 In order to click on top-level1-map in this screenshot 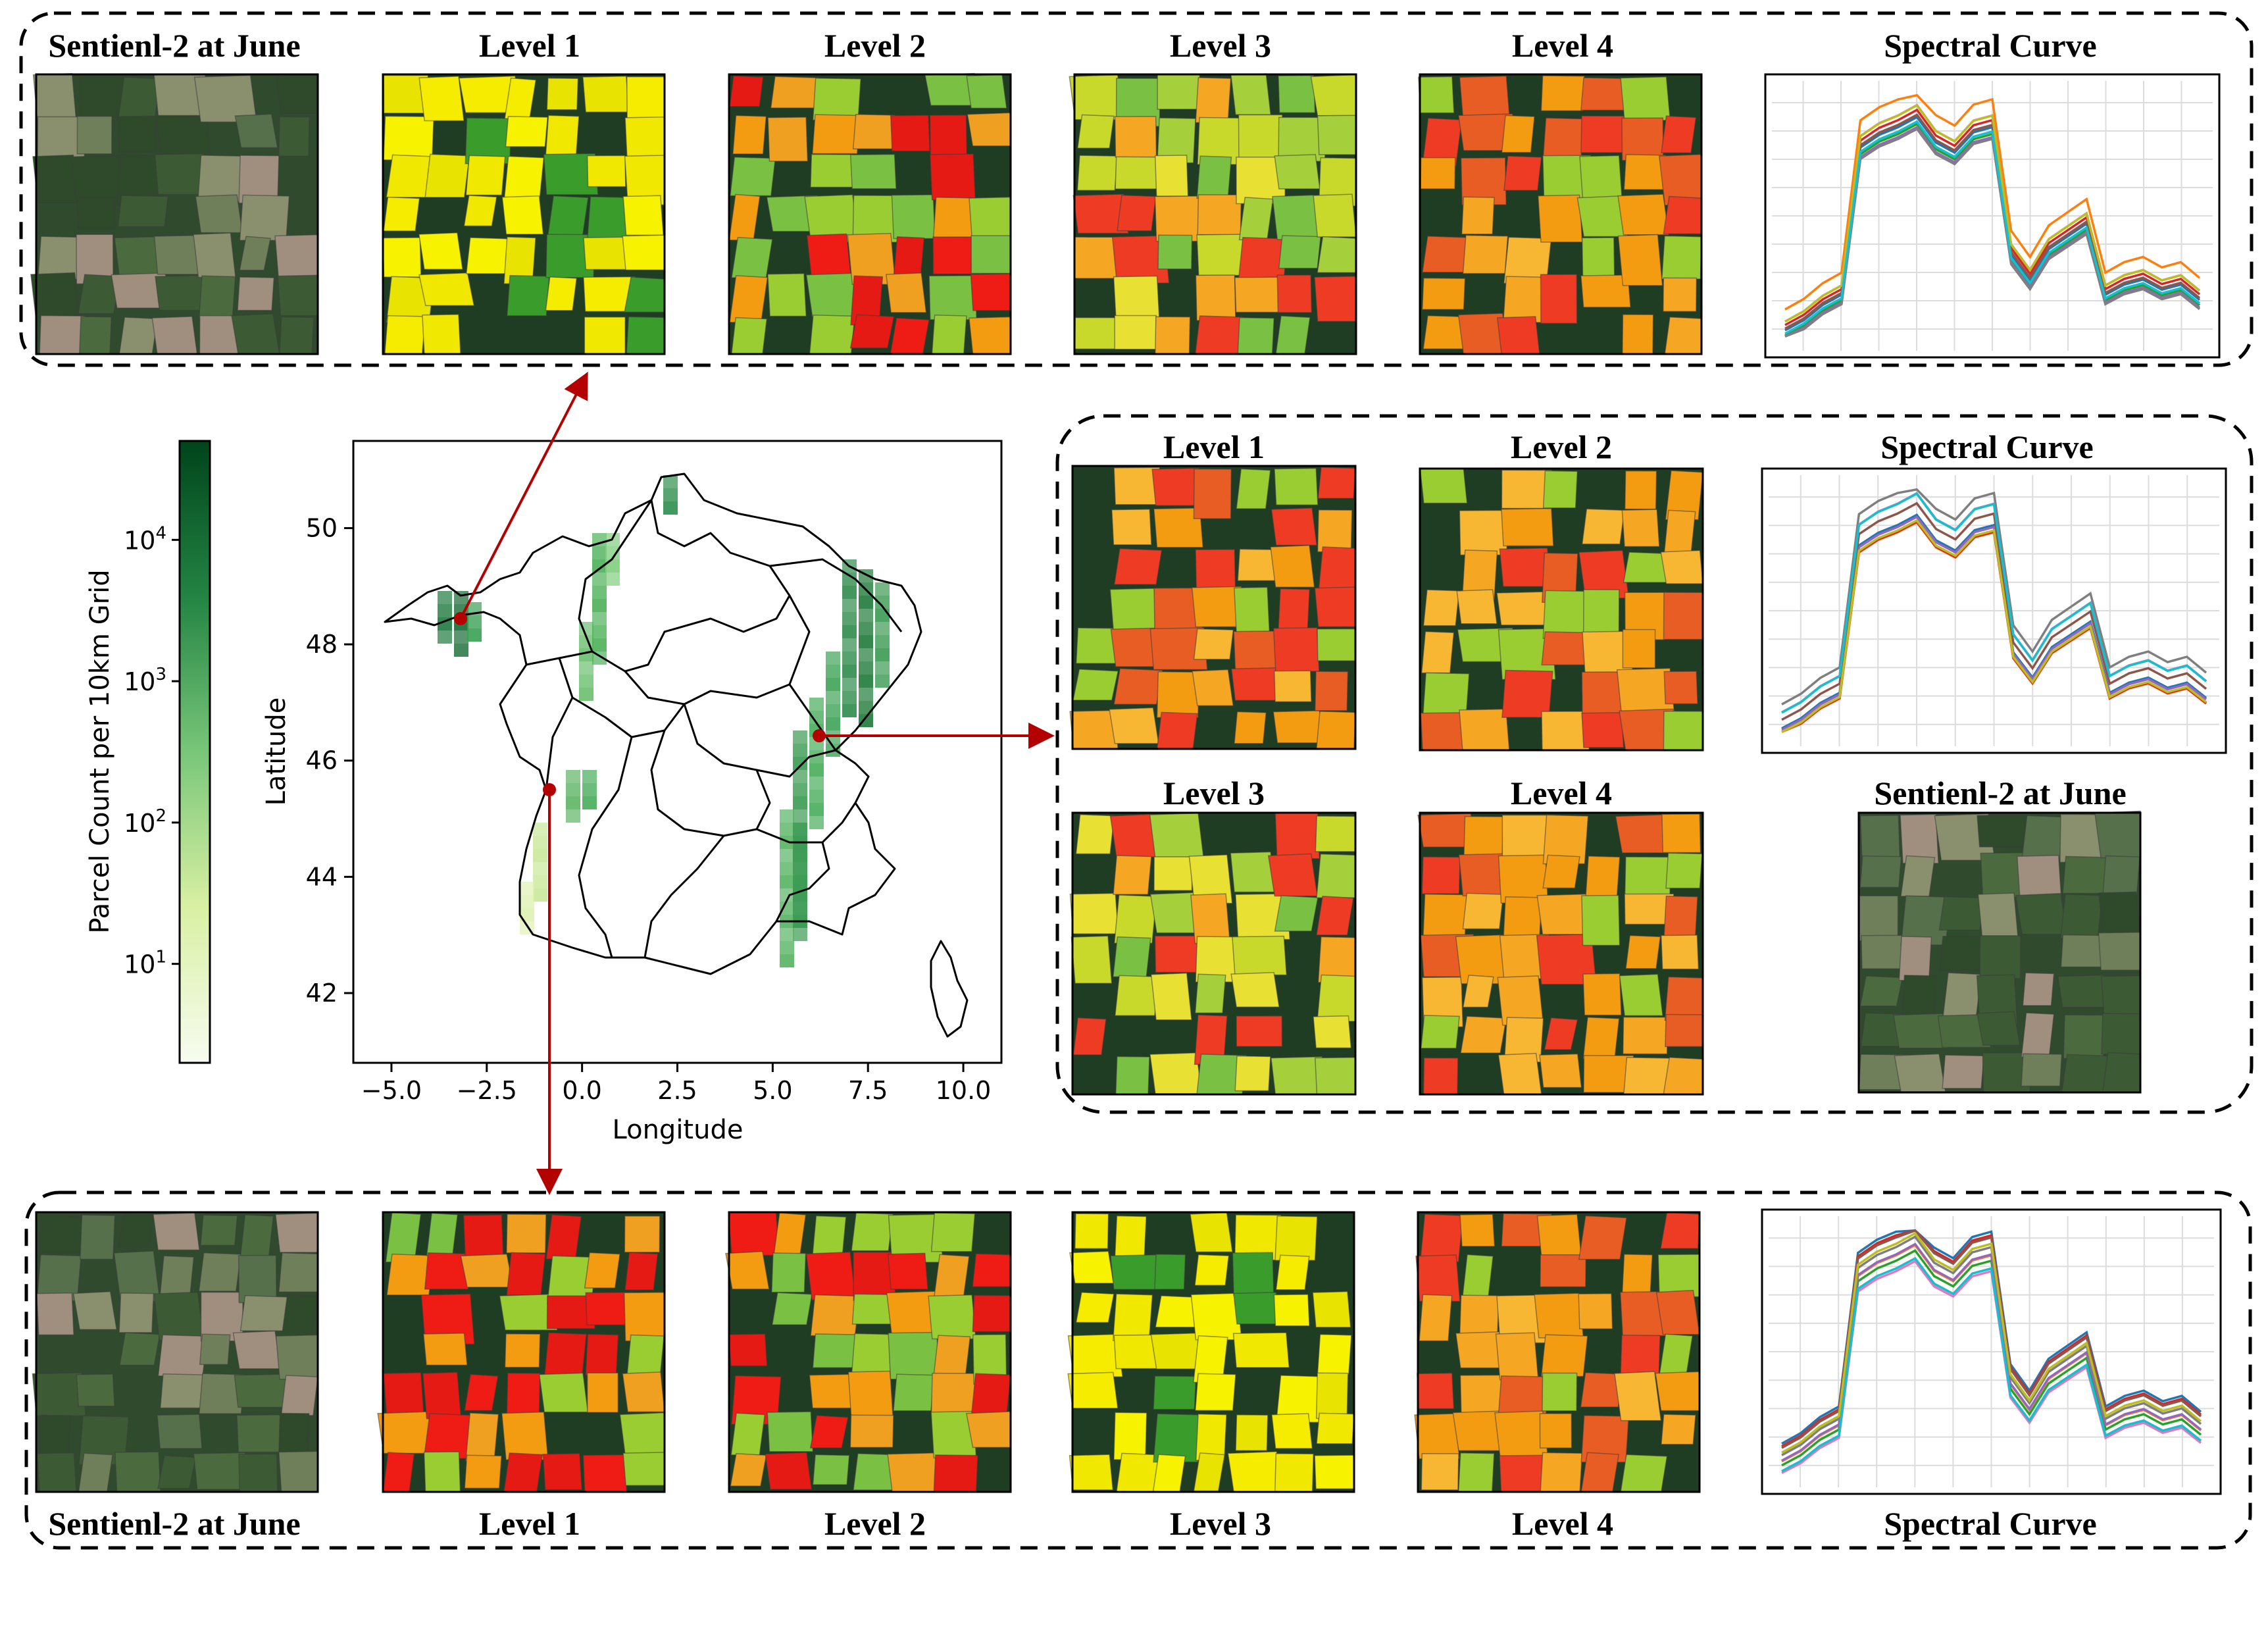, I will do `click(524, 214)`.